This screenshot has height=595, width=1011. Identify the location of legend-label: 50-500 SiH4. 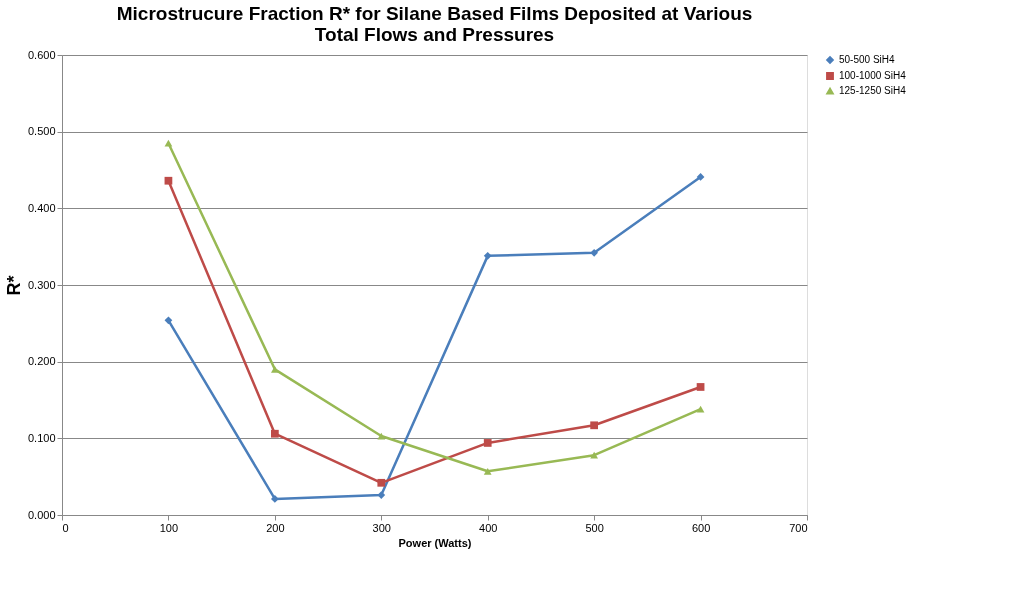
(867, 59).